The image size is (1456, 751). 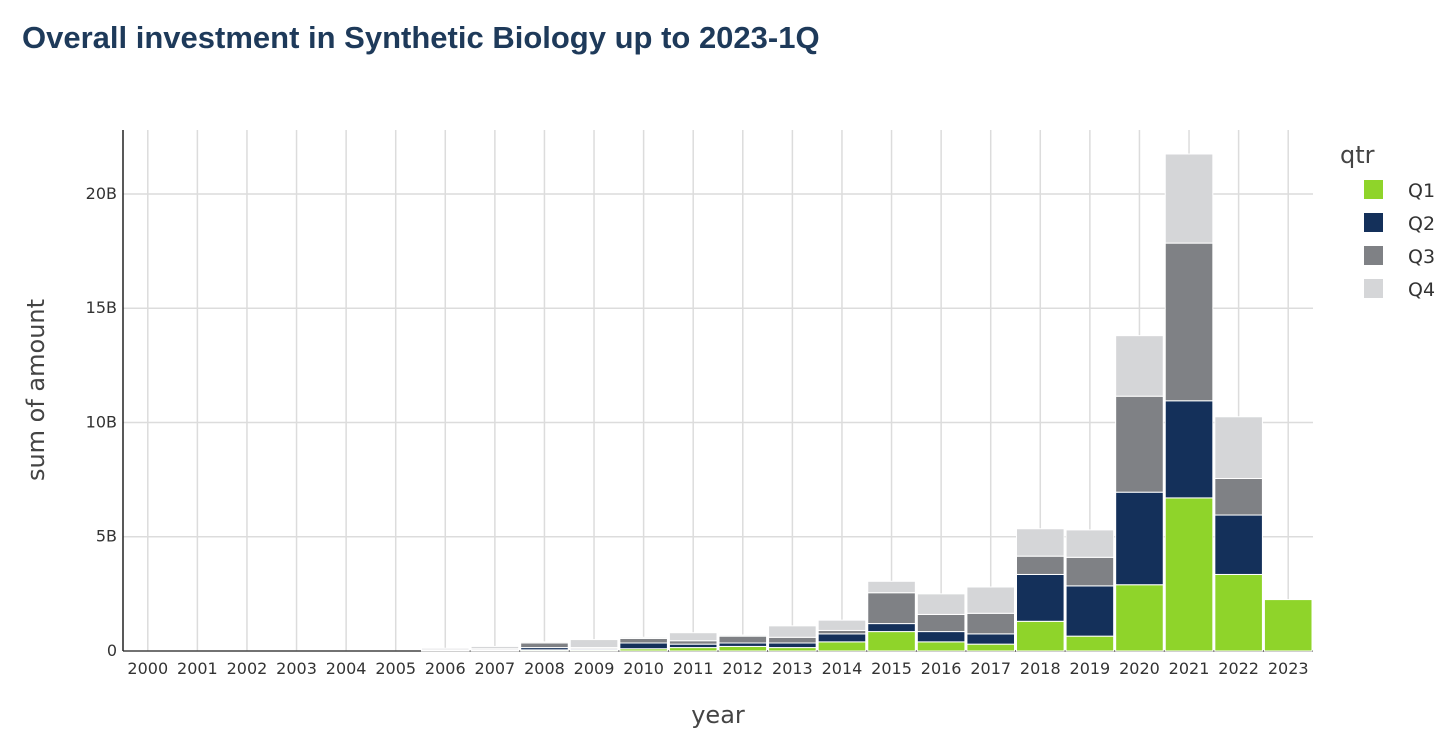 I want to click on legend-title: qtr, so click(x=1357, y=155).